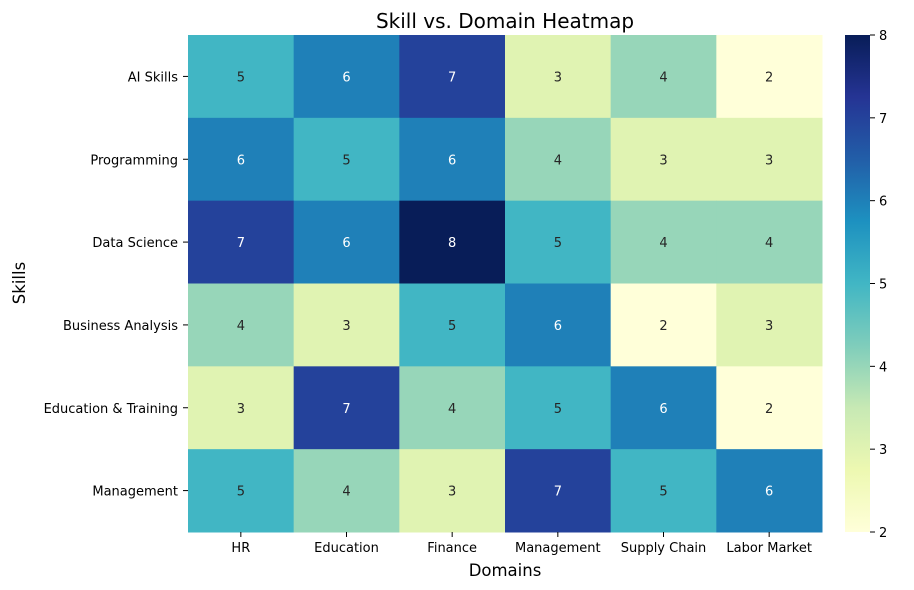 The width and height of the screenshot is (914, 590). What do you see at coordinates (505, 21) in the screenshot?
I see `chart-title: Skill vs. Domain Heatmap` at bounding box center [505, 21].